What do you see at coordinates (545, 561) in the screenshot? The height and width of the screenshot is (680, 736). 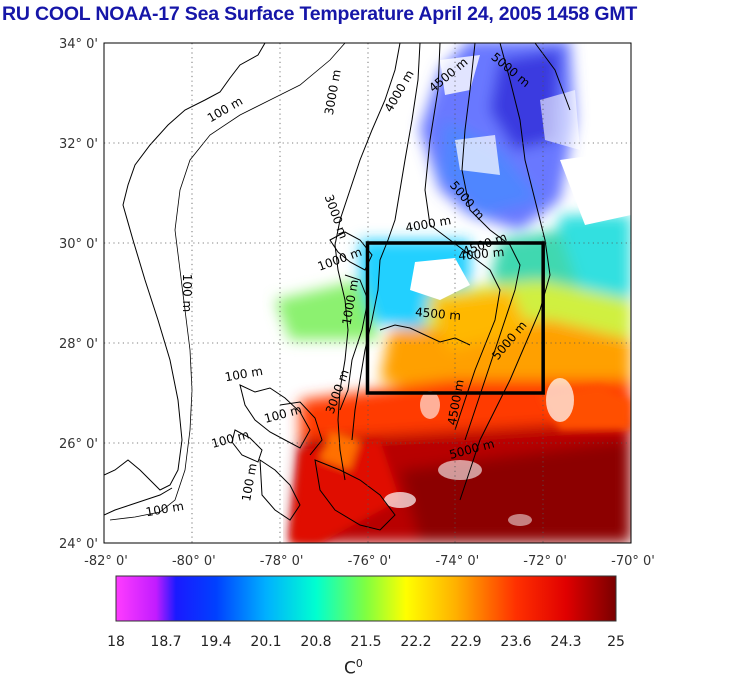 I see `lon-tick-label: -72° 0'` at bounding box center [545, 561].